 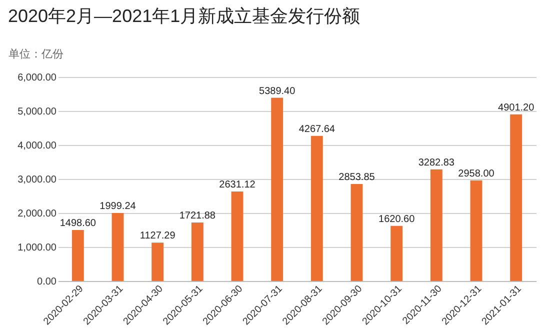 I want to click on y-tick-label: 6,000.00, so click(x=37, y=78).